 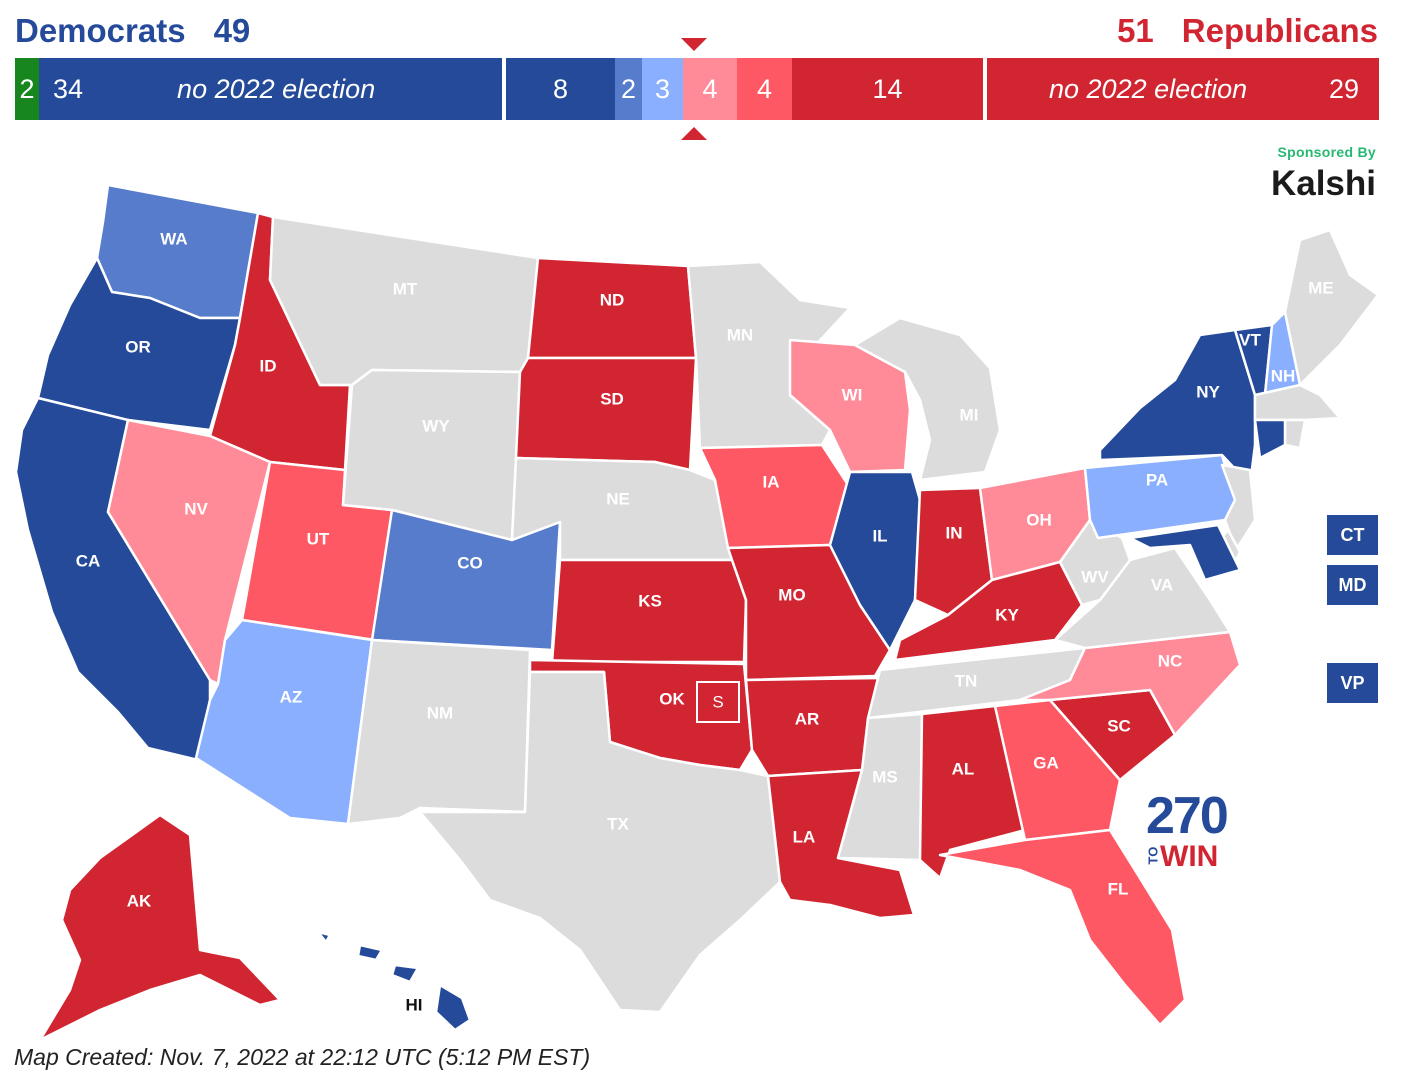 What do you see at coordinates (439, 732) in the screenshot?
I see `state-nm` at bounding box center [439, 732].